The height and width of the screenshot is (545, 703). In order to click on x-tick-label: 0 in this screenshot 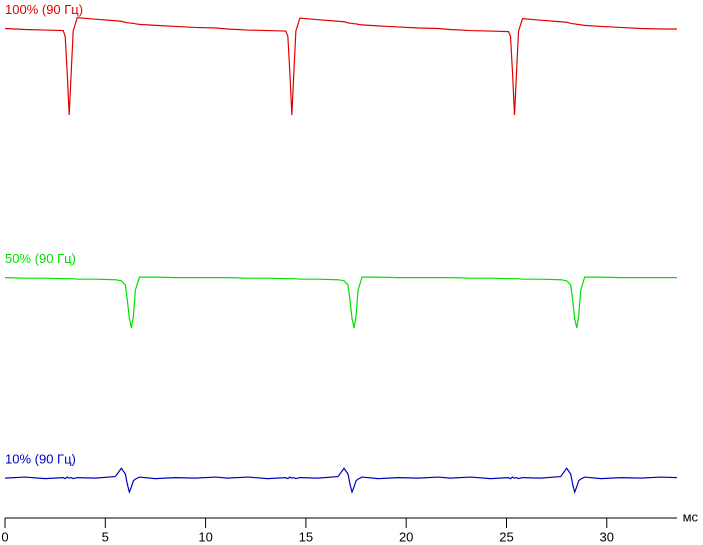, I will do `click(4, 536)`.